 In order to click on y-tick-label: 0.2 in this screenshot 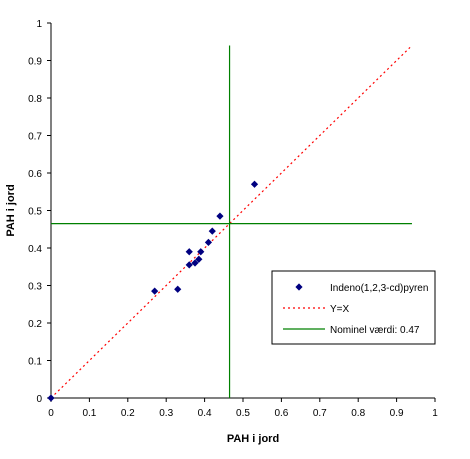, I will do `click(35, 324)`.